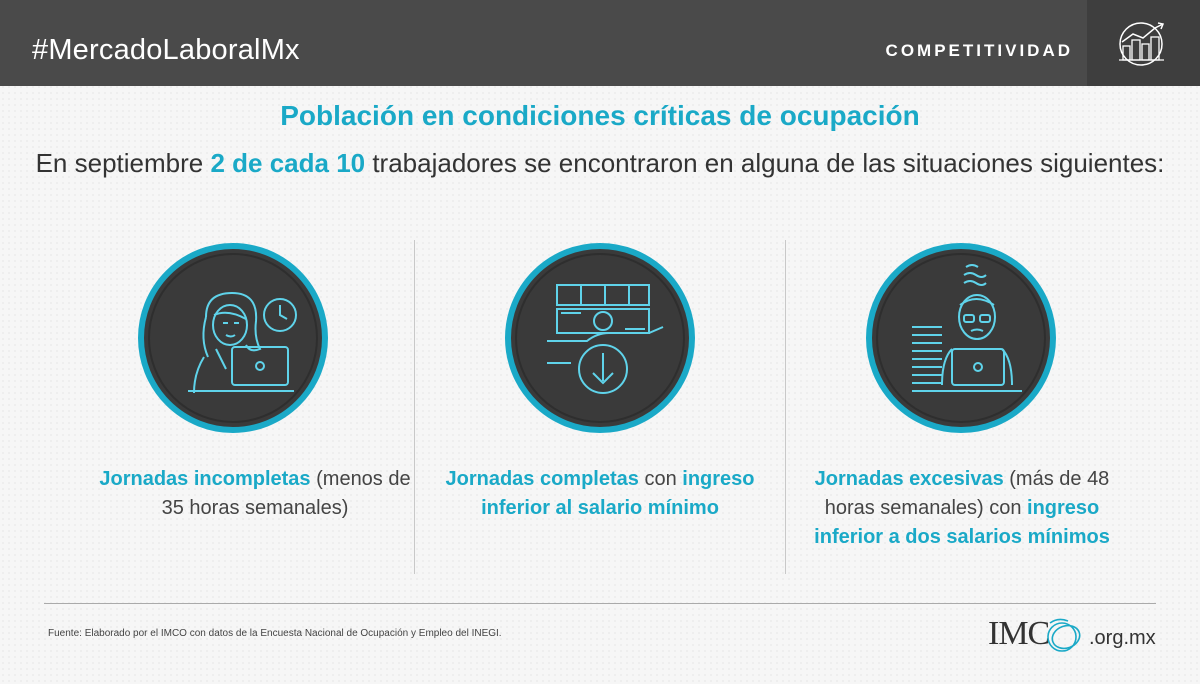 The width and height of the screenshot is (1200, 684). What do you see at coordinates (123, 163) in the screenshot?
I see `subtitle-text-before: En septiembre` at bounding box center [123, 163].